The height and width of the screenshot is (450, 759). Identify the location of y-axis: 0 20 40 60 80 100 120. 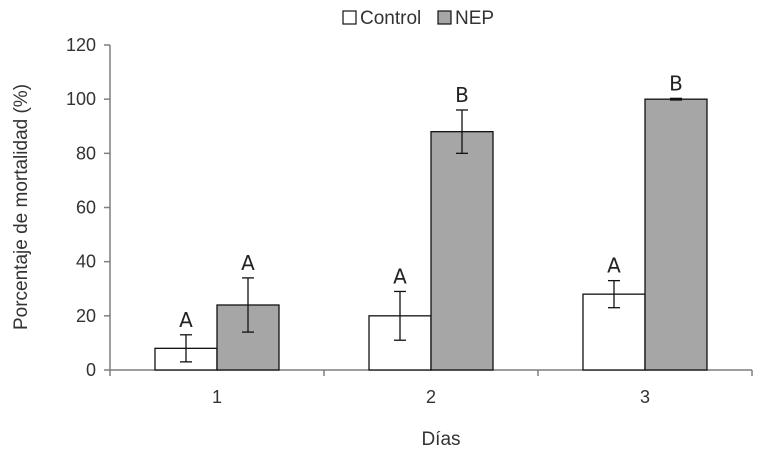
(88, 207).